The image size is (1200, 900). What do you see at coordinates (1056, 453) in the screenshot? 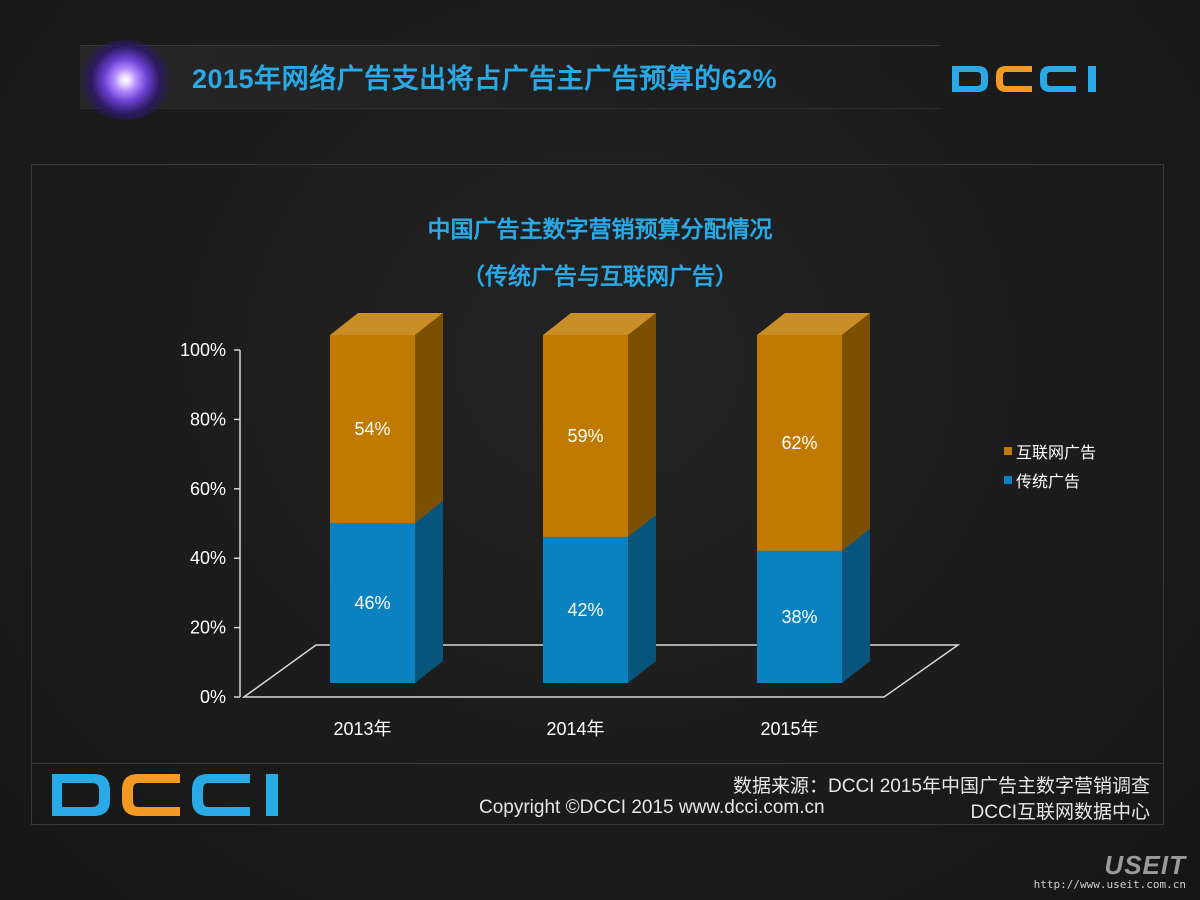
I see `legend-label: 互联网广告` at bounding box center [1056, 453].